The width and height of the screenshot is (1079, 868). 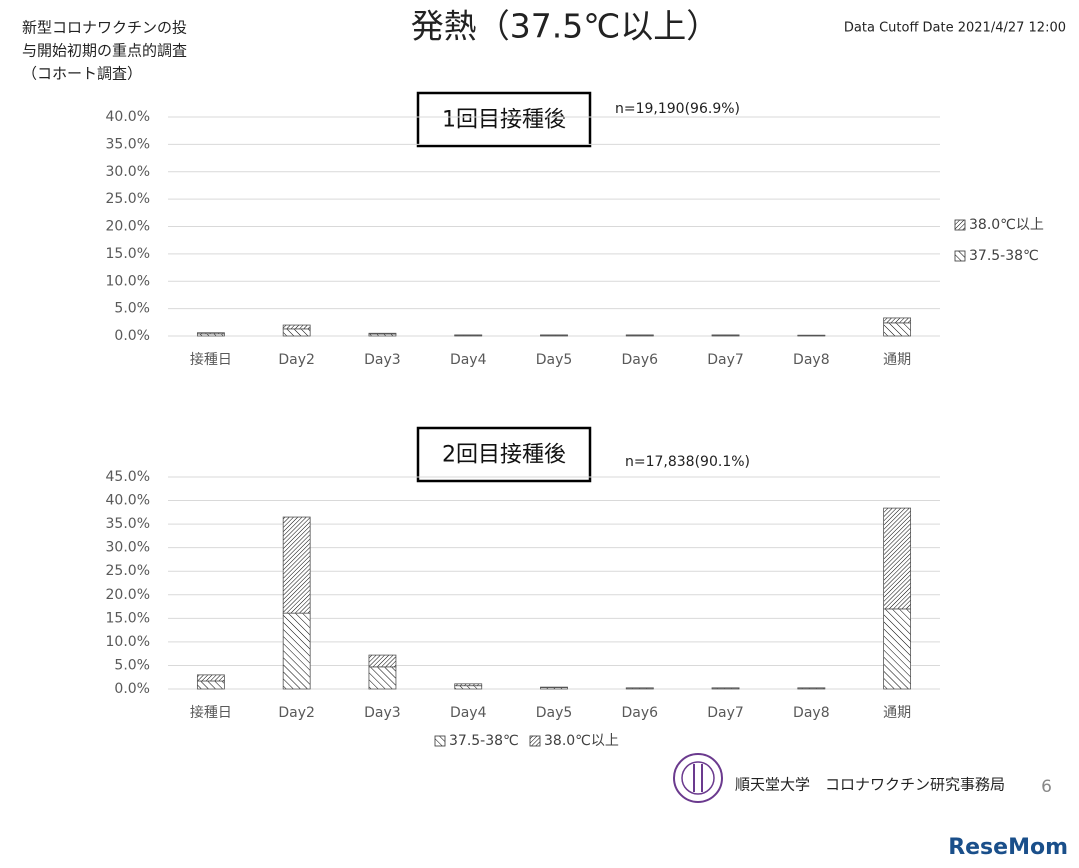 I want to click on cutoff-date: Data Cutoff Date 2021/4/27 12:00, so click(x=955, y=28).